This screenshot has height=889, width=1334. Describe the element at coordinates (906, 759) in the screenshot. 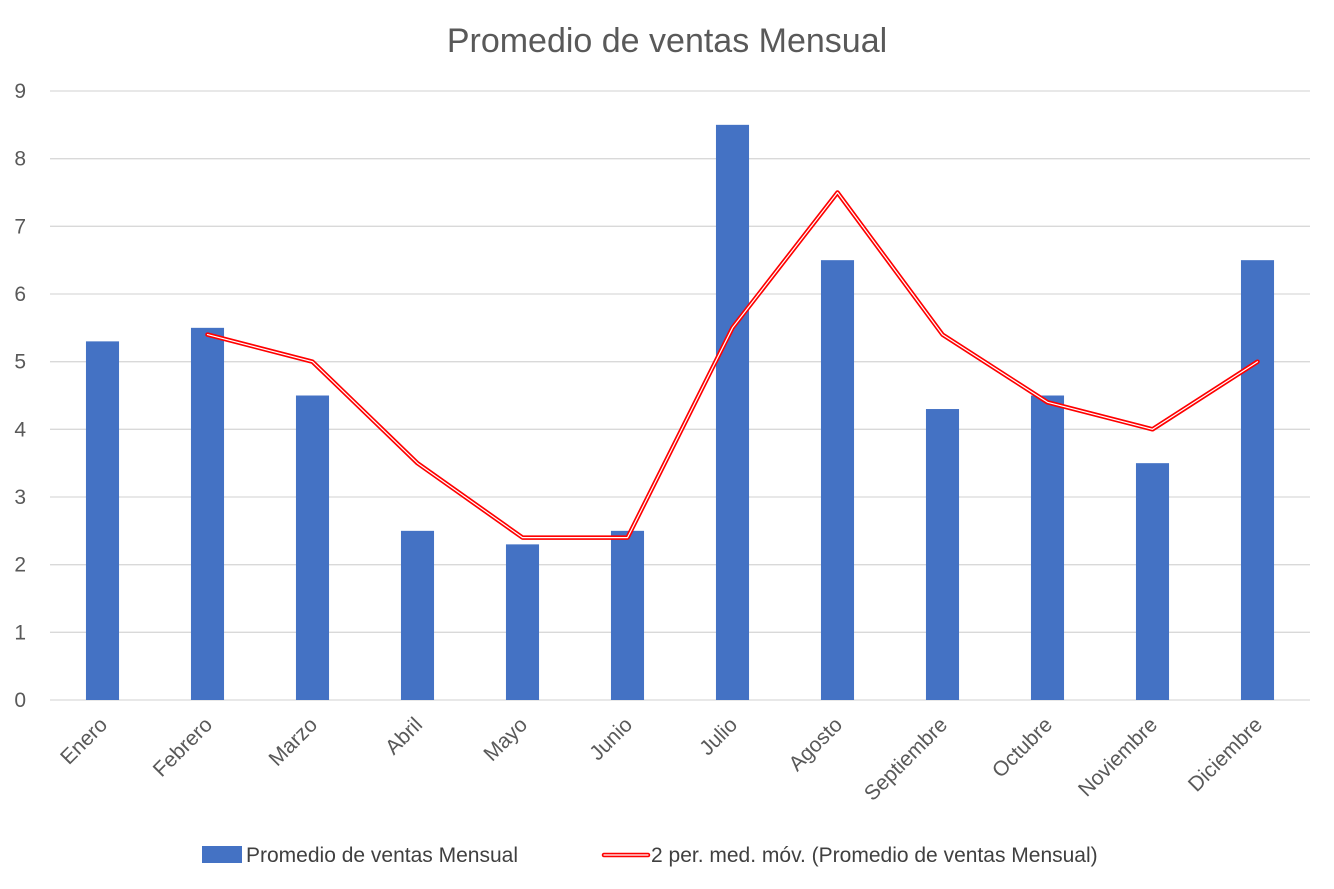

I see `x-tick-label: Septiembre` at that location.